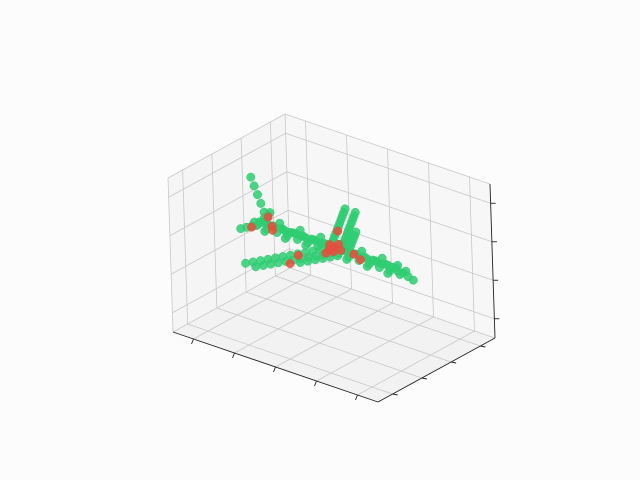 Image resolution: width=640 pixels, height=480 pixels. I want to click on data-points, so click(327, 228).